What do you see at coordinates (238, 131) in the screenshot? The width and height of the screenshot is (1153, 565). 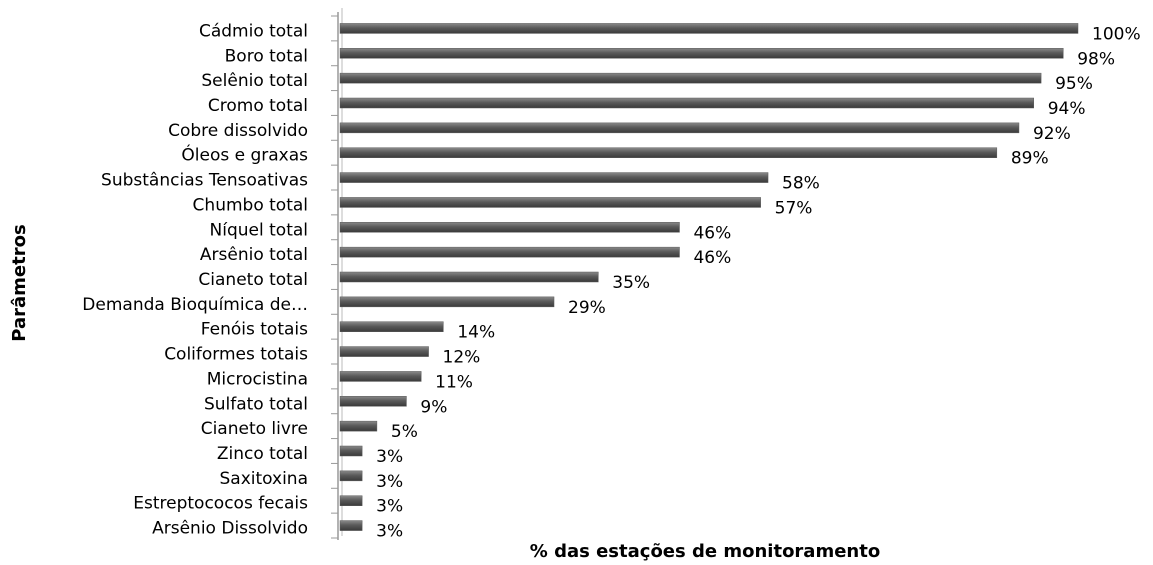 I see `y-tick-label: Cobre dissolvido` at bounding box center [238, 131].